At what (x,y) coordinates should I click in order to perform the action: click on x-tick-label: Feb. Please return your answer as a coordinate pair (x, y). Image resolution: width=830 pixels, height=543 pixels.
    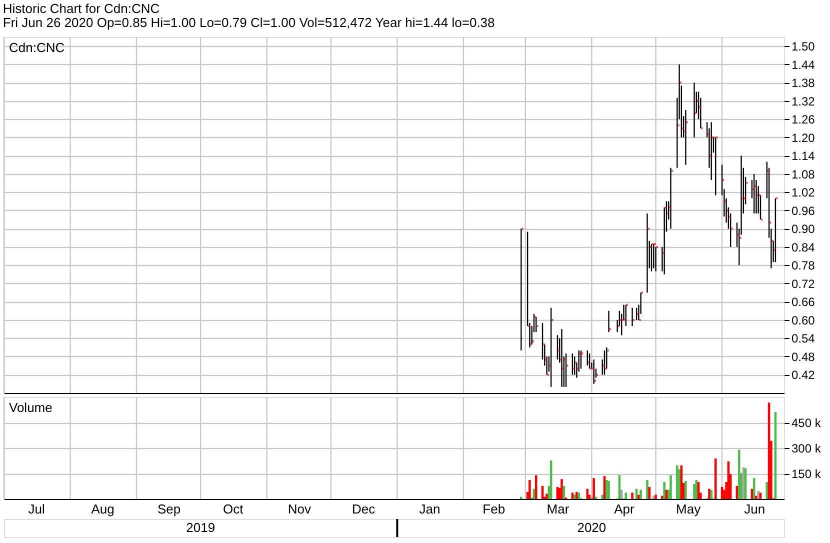
    Looking at the image, I should click on (494, 509).